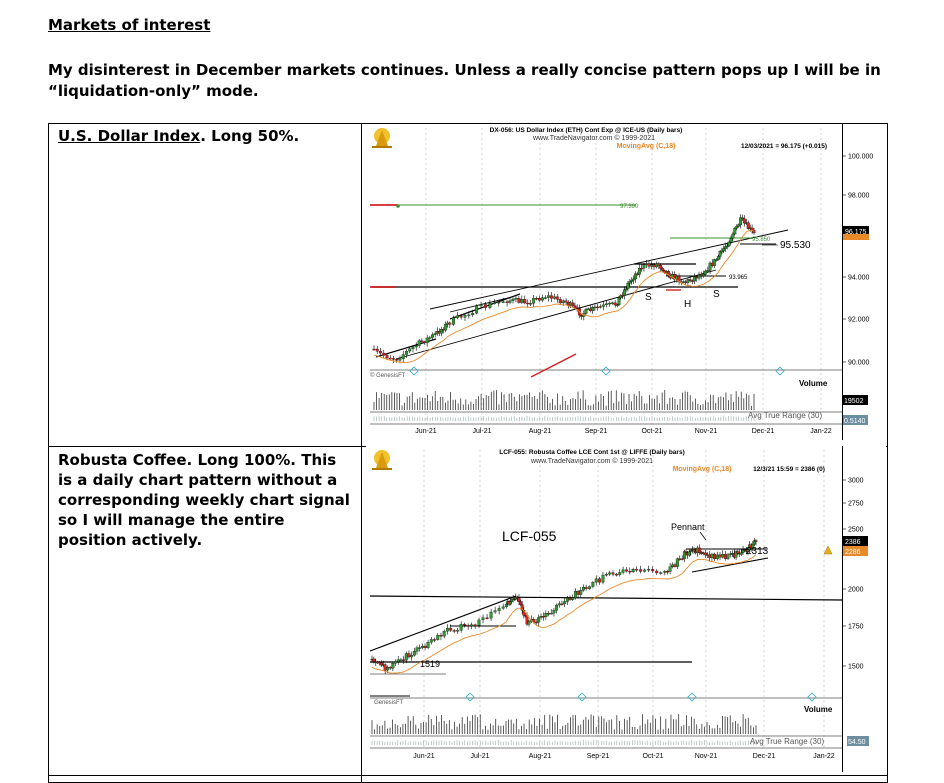  Describe the element at coordinates (250, 136) in the screenshot. I see `position-text: . Long 50%.` at that location.